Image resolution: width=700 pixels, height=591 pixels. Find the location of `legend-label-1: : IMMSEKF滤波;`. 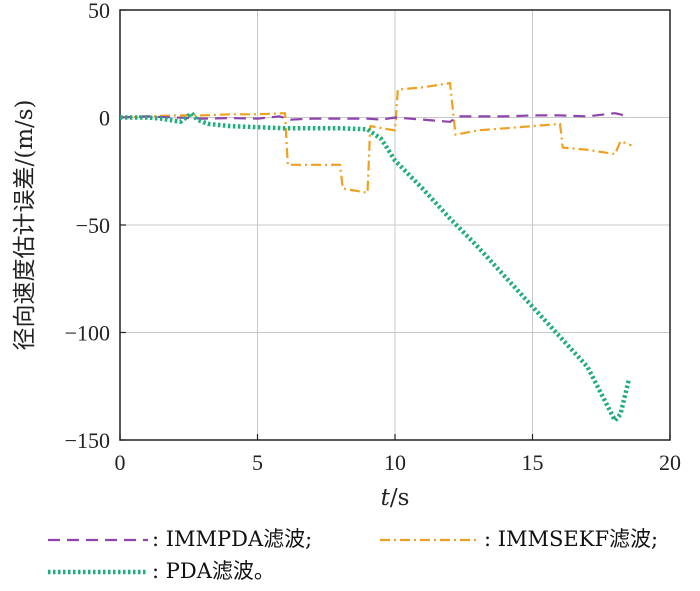

legend-label-1: : IMMSEKF滤波; is located at coordinates (571, 539).